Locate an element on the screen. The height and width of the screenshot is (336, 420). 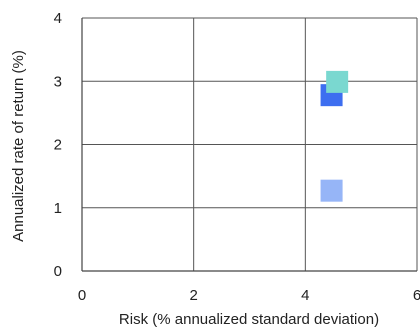
y-tick-label: 1 is located at coordinates (58, 208).